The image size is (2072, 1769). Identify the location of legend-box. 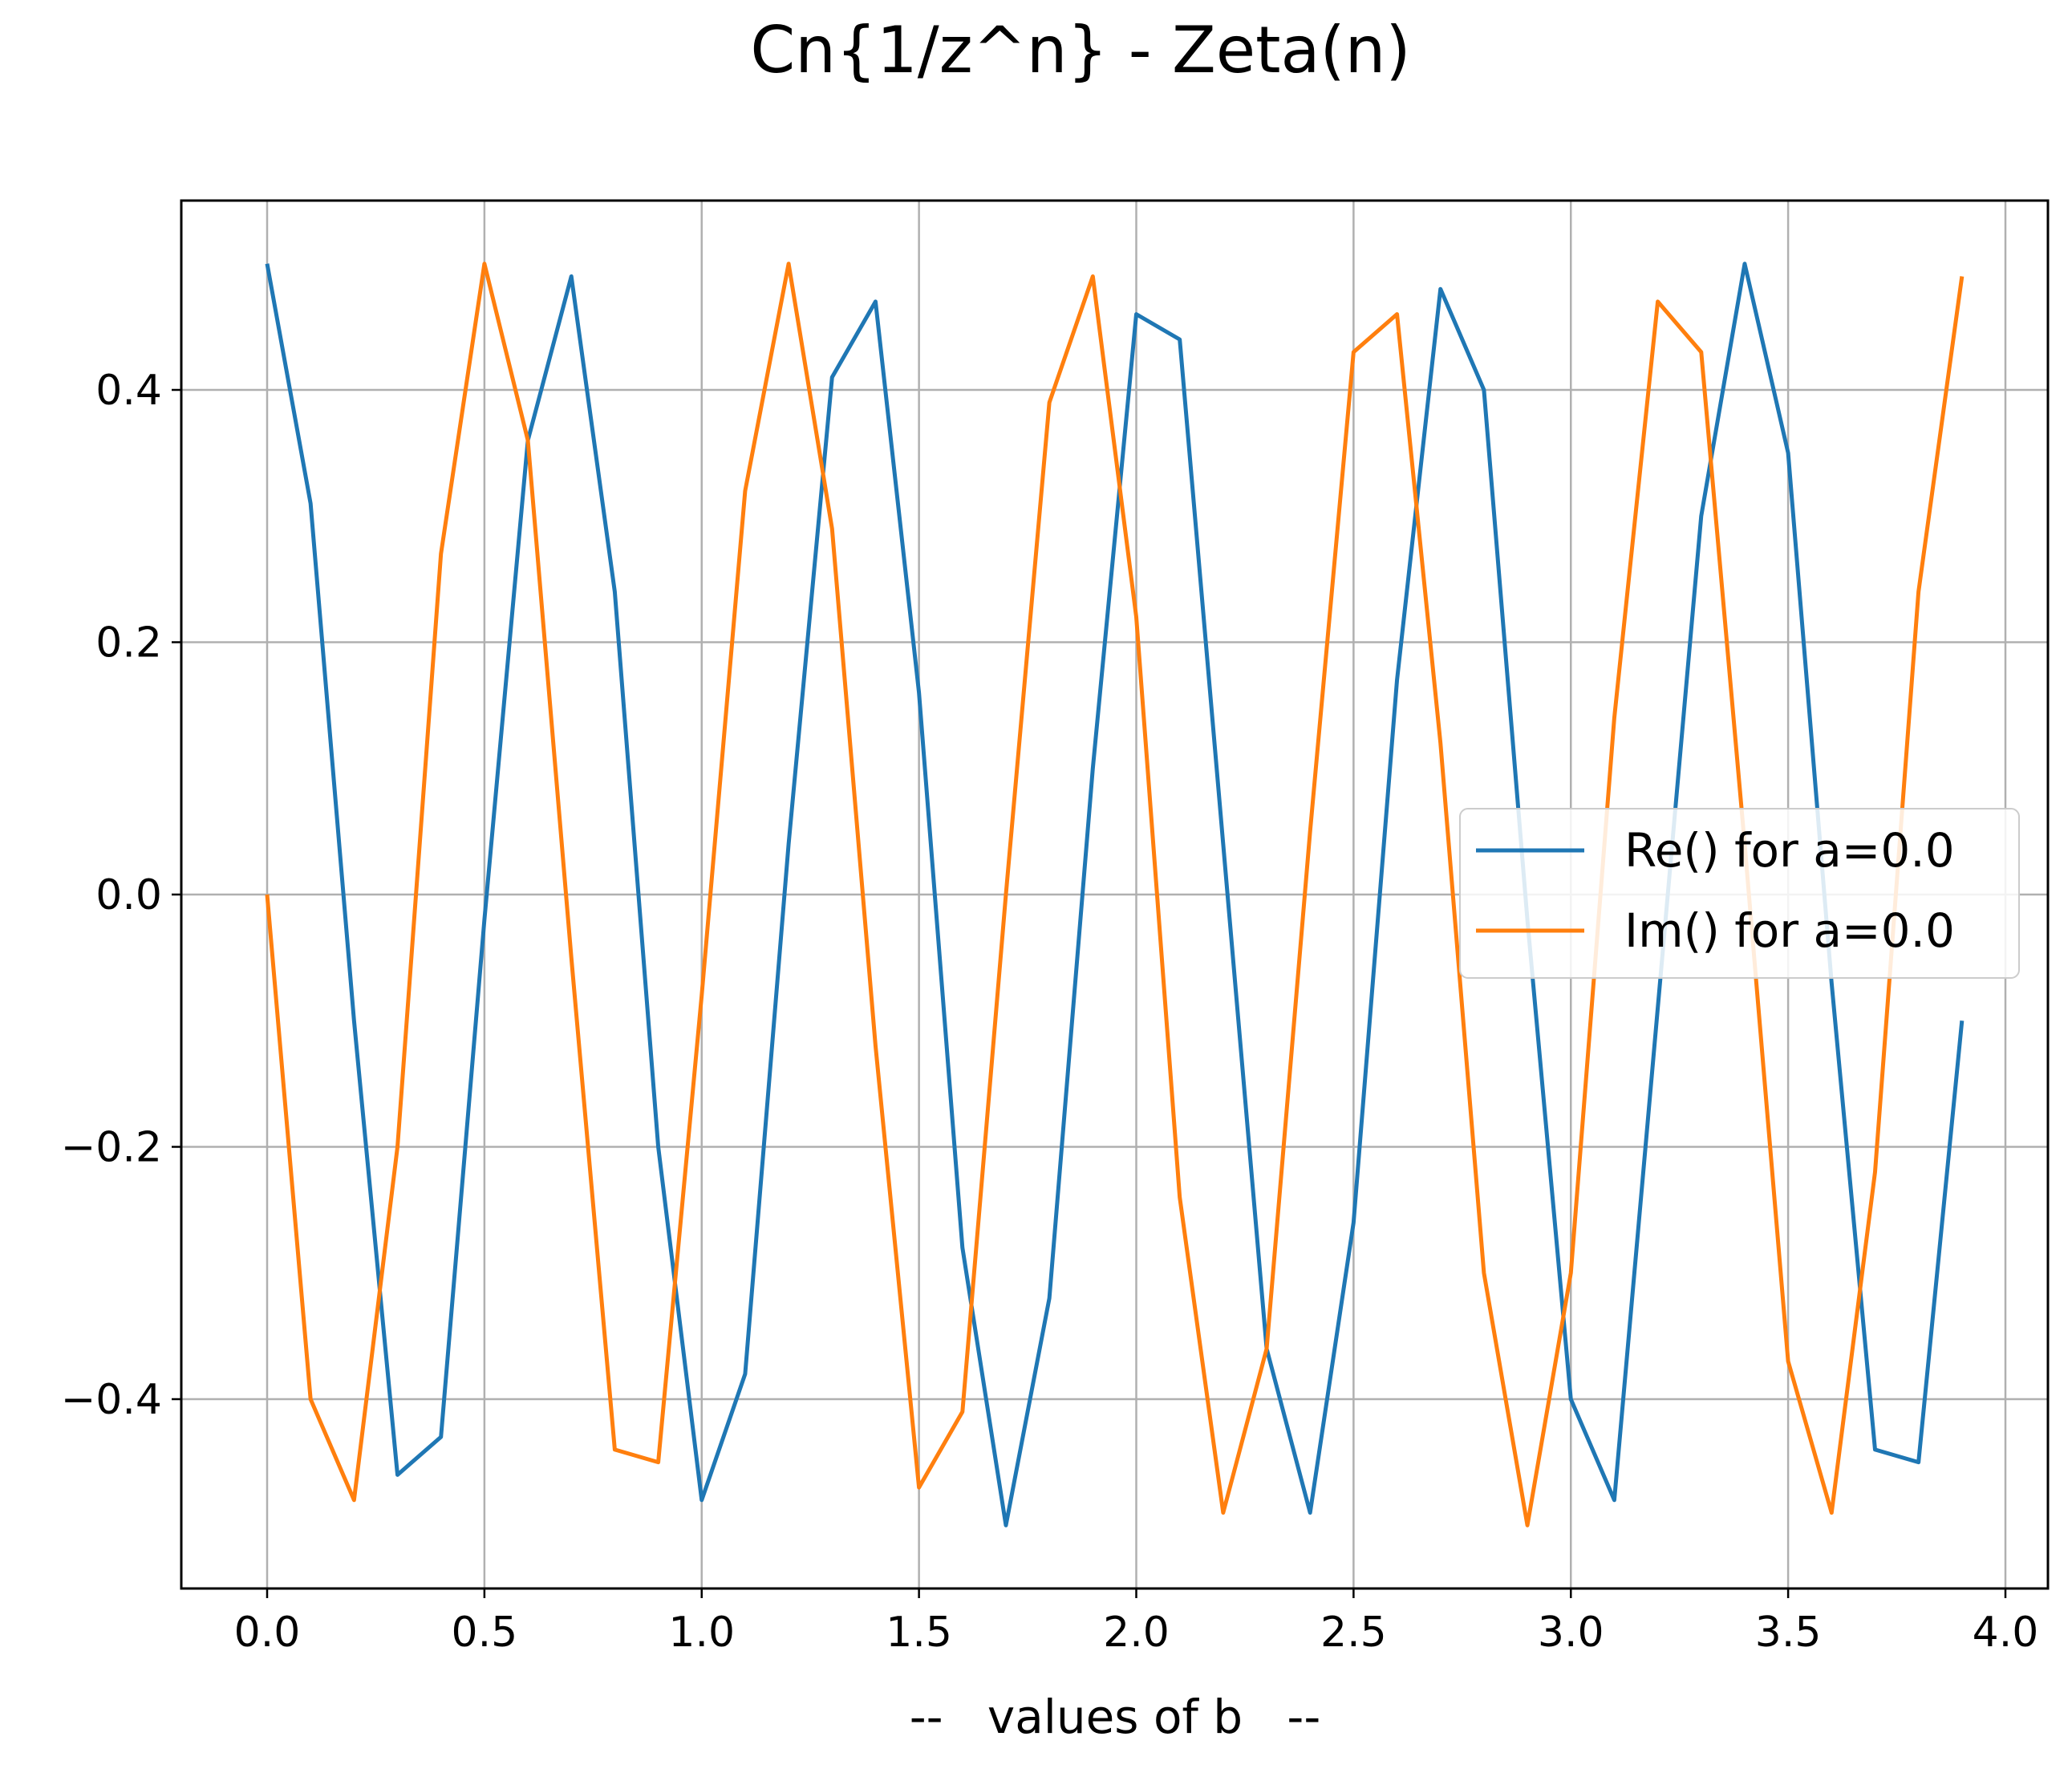
(1739, 893).